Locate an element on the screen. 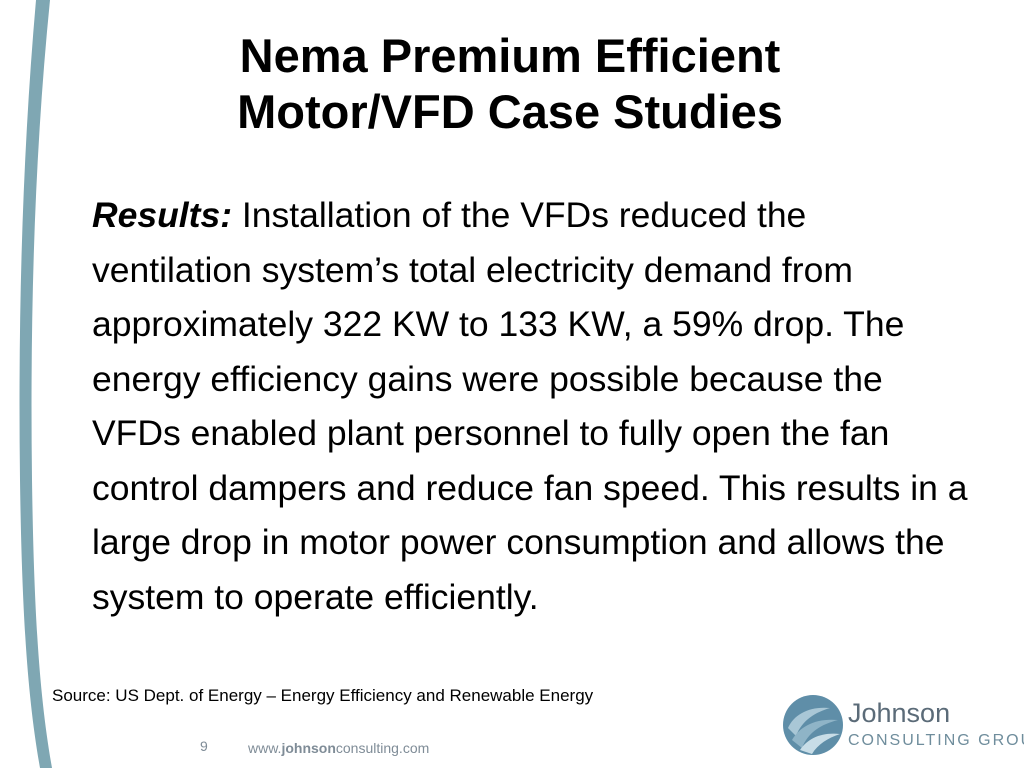 This screenshot has width=1024, height=768. title-line-1: Nema Premium Efficient is located at coordinates (510, 55).